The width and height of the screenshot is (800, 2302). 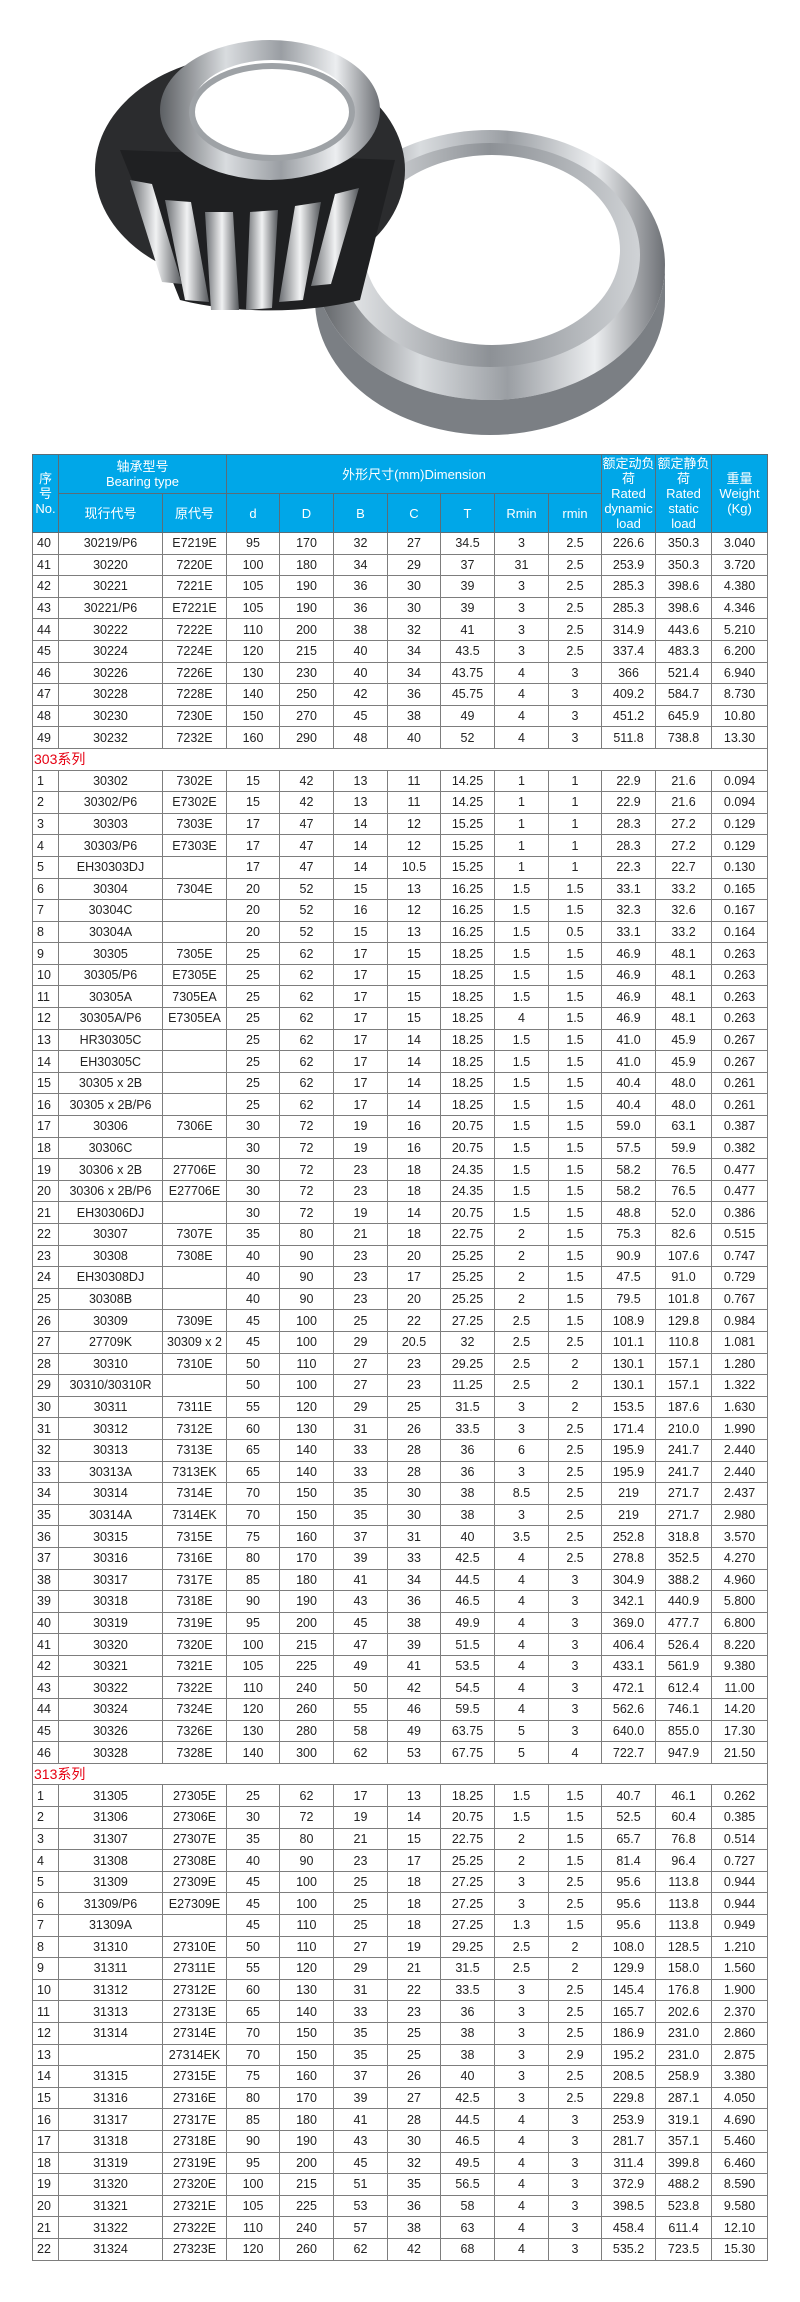 I want to click on cell-C: 17, so click(x=414, y=1860).